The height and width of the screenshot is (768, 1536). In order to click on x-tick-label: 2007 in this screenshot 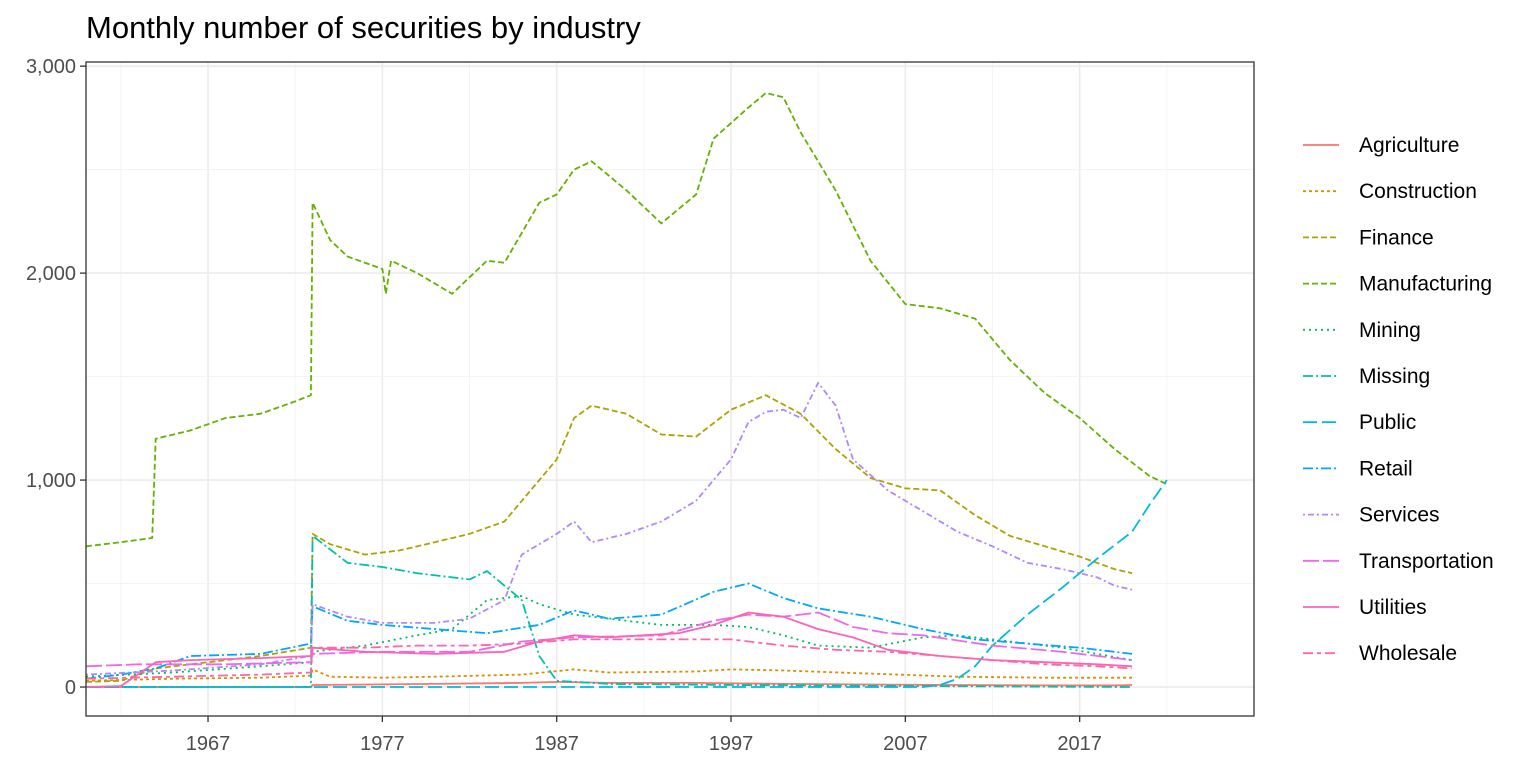, I will do `click(905, 744)`.